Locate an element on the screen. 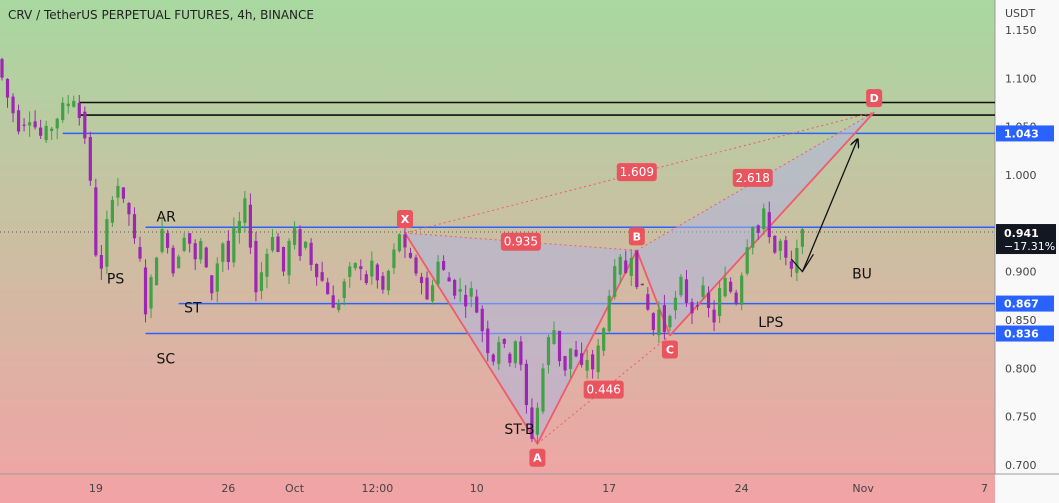 Image resolution: width=1059 pixels, height=503 pixels. price-tick: 0.850 is located at coordinates (1021, 320).